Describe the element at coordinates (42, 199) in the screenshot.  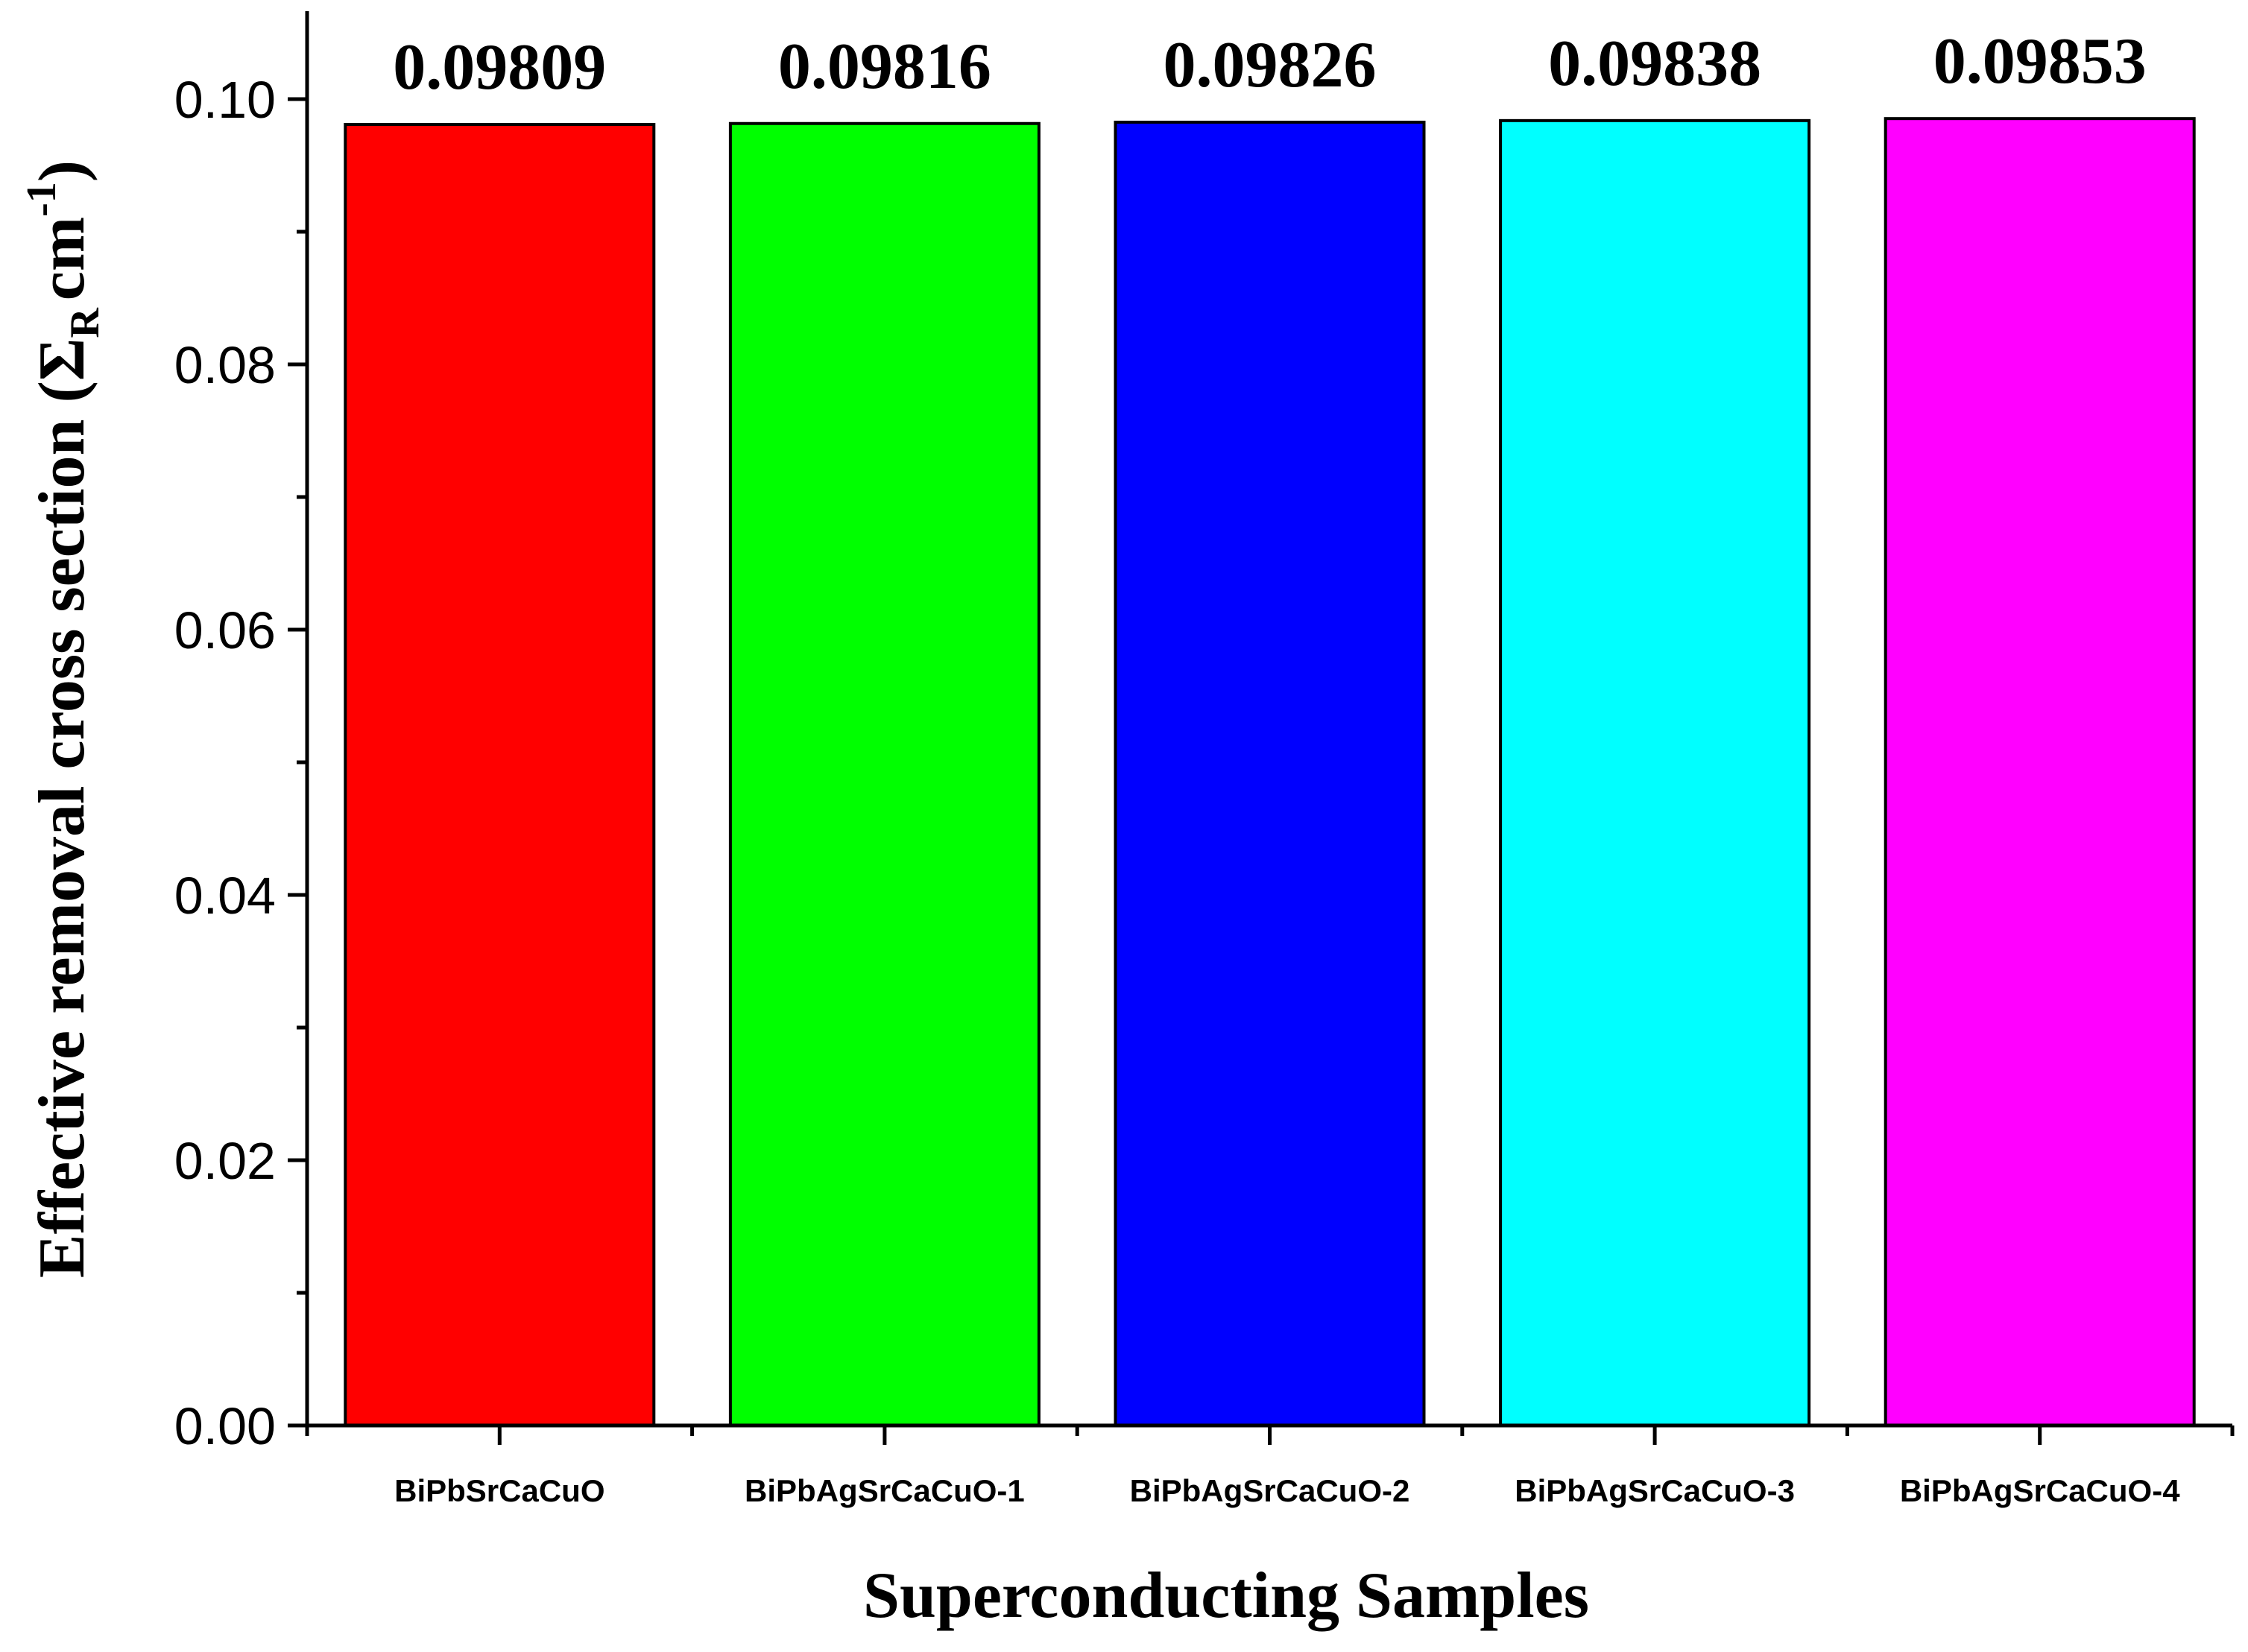
I see `y-axis-title-superscript: -1` at that location.